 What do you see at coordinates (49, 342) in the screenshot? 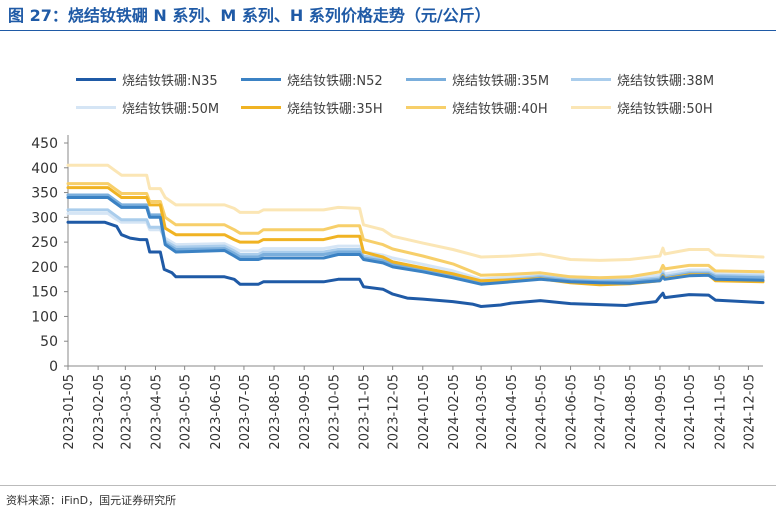
I see `y-tick-label: 50` at bounding box center [49, 342].